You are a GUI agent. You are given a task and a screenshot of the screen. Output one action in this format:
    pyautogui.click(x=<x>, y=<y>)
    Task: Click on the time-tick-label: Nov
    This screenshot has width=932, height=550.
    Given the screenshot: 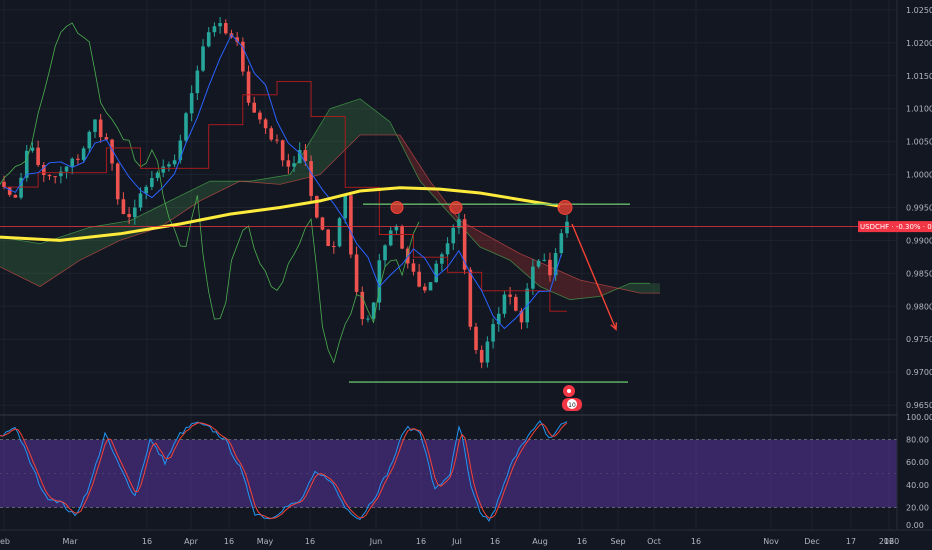 What is the action you would take?
    pyautogui.click(x=771, y=541)
    